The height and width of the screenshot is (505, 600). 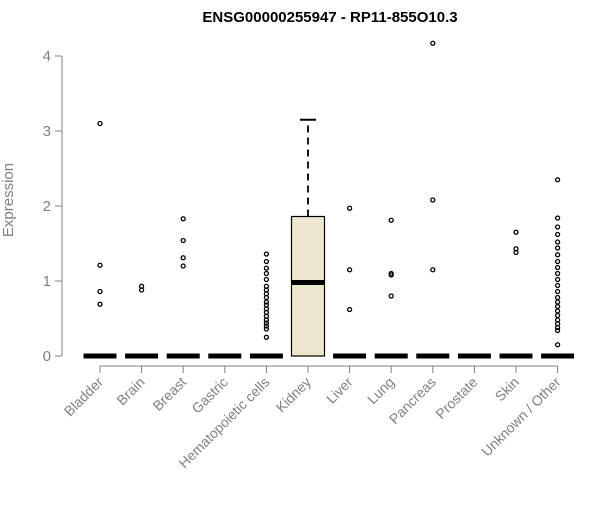 I want to click on y-tick-label: 0, so click(x=47, y=356).